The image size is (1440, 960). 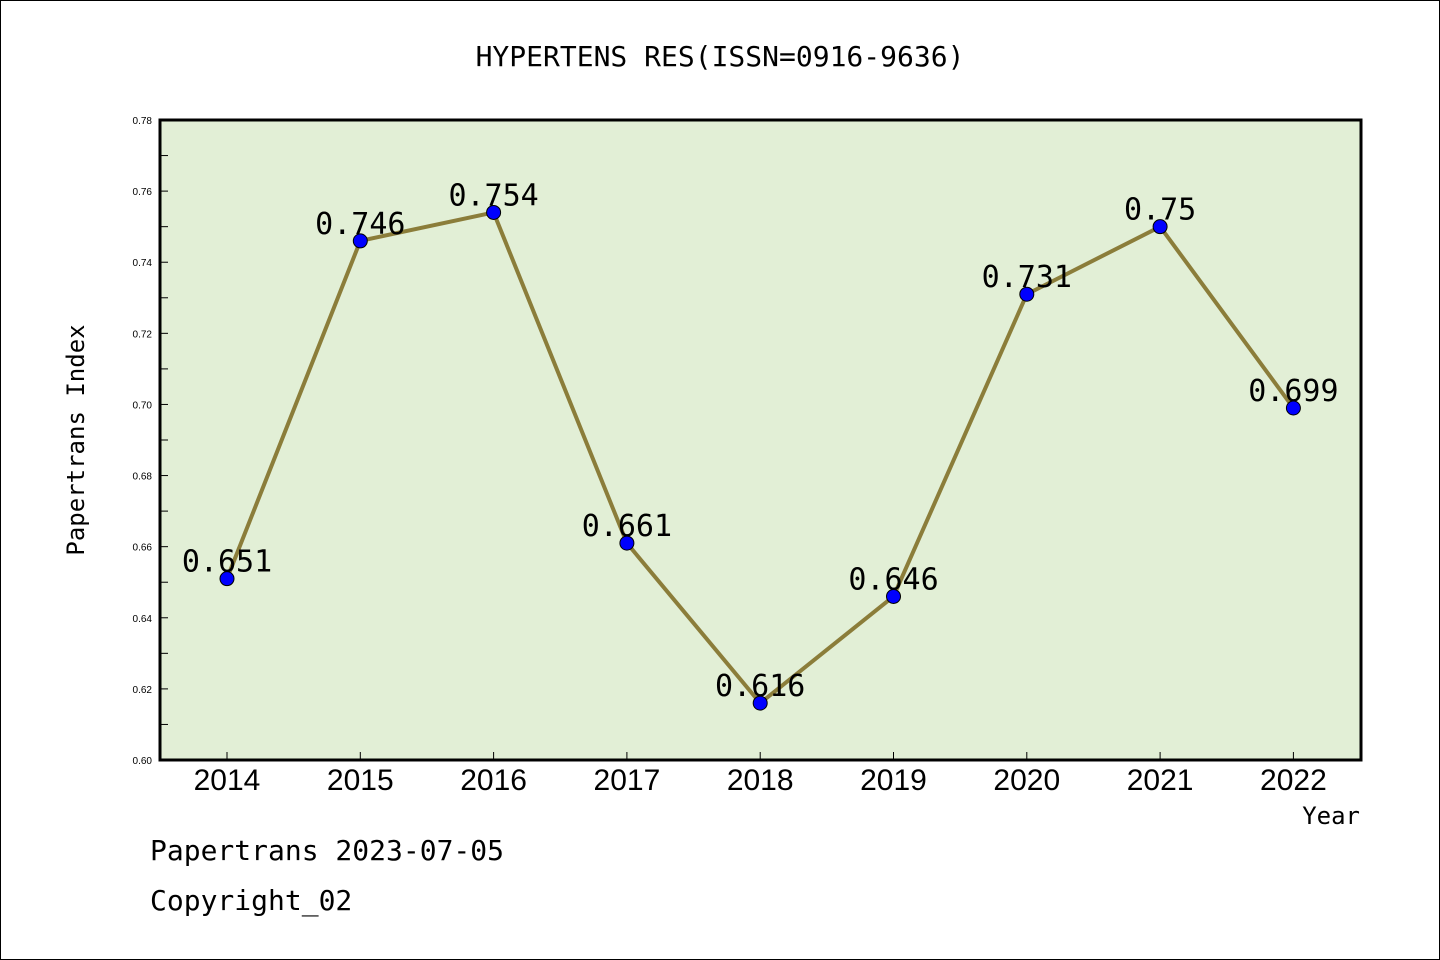 I want to click on data-label: 0.651, so click(x=227, y=562).